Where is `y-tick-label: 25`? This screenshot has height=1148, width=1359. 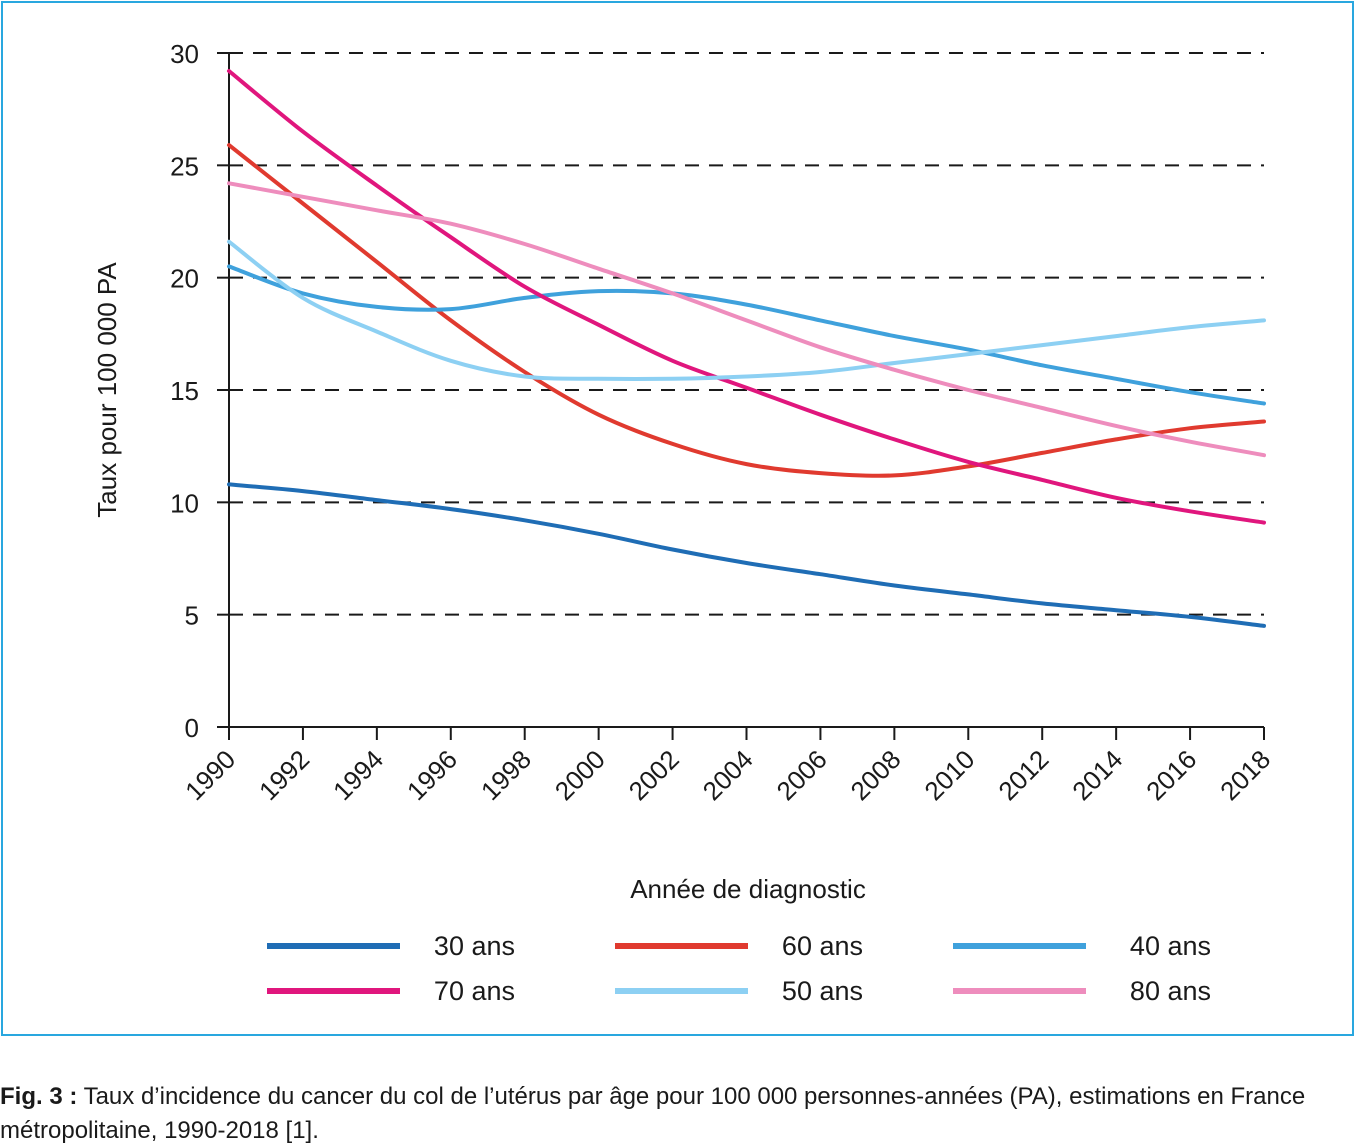 y-tick-label: 25 is located at coordinates (184, 166).